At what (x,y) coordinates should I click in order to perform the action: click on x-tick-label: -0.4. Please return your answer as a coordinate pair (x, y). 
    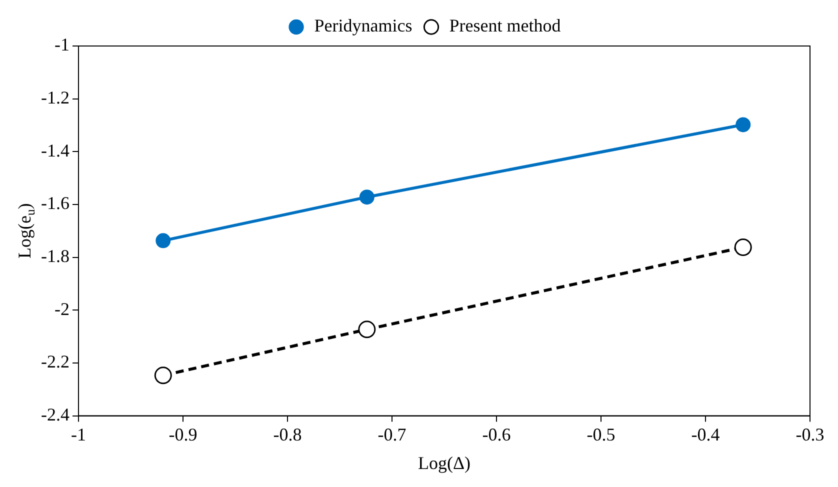
    Looking at the image, I should click on (705, 434).